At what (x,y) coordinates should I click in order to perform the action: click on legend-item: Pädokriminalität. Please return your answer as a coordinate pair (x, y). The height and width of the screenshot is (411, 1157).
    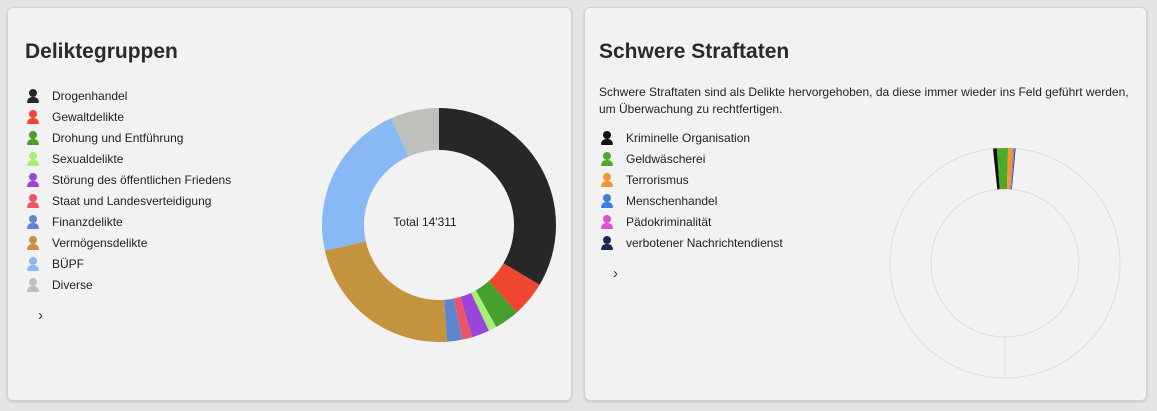
    Looking at the image, I should click on (691, 221).